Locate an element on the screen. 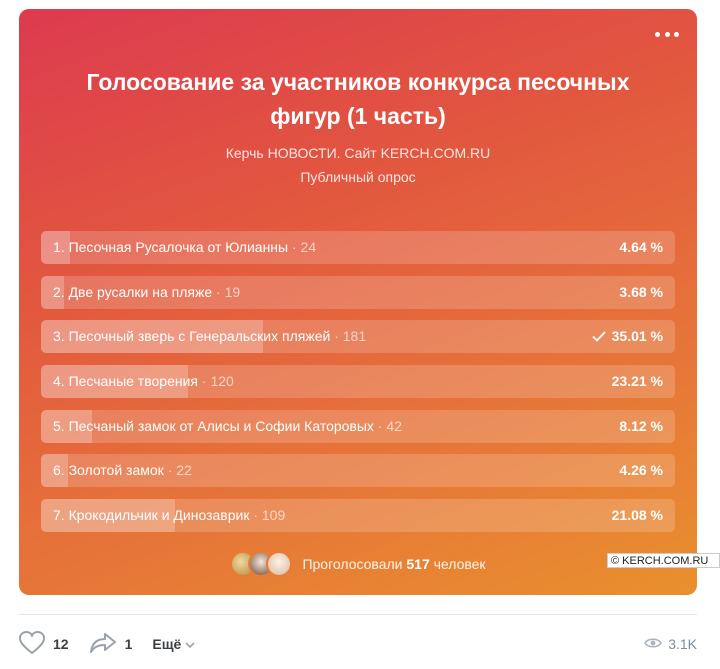  like-count: 12 is located at coordinates (61, 644).